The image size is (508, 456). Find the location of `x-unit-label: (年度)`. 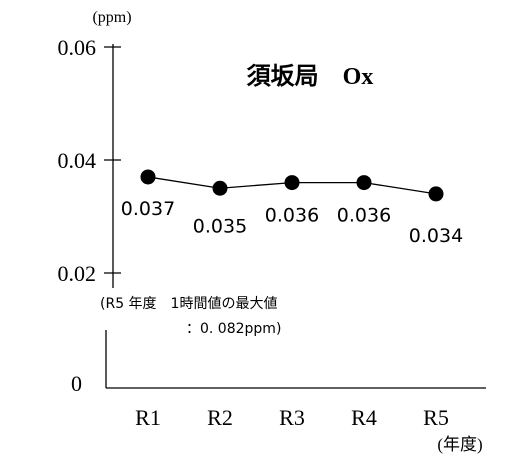

x-unit-label: (年度) is located at coordinates (459, 444).